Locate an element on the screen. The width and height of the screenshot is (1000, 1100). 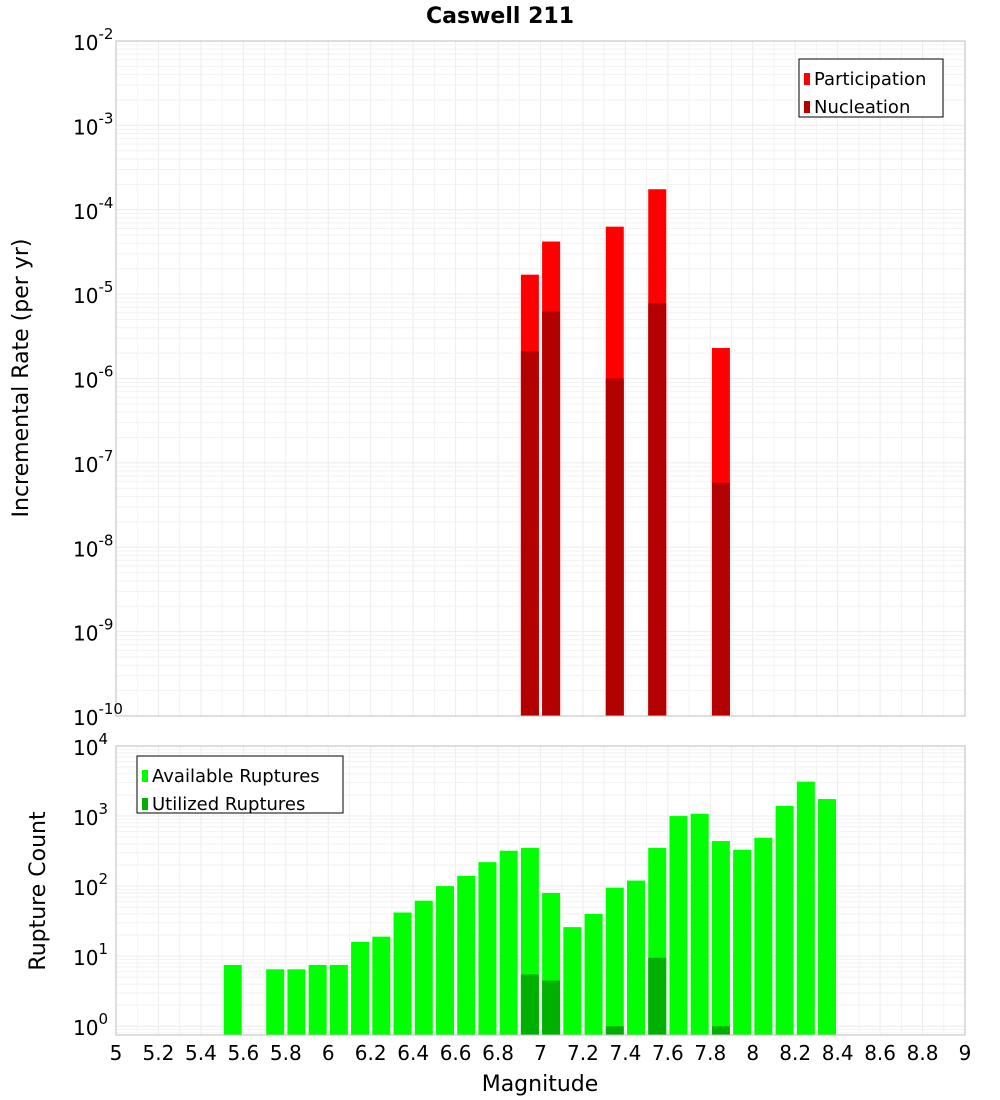
top-y-tick-label: 10⁻⁹ is located at coordinates (93, 631).